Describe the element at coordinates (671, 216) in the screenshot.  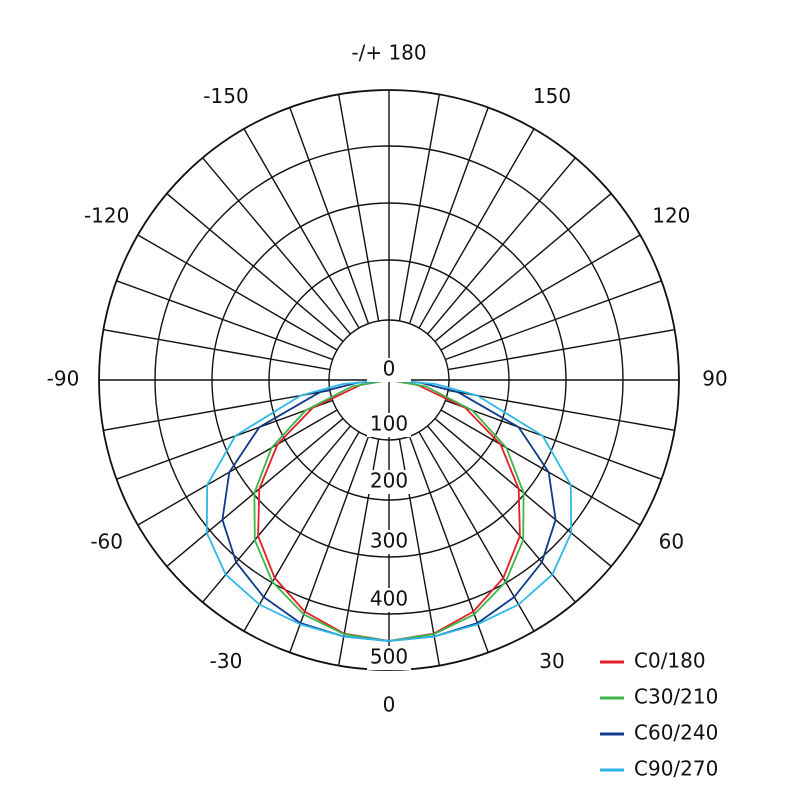
I see `angle-tick-label: 120` at that location.